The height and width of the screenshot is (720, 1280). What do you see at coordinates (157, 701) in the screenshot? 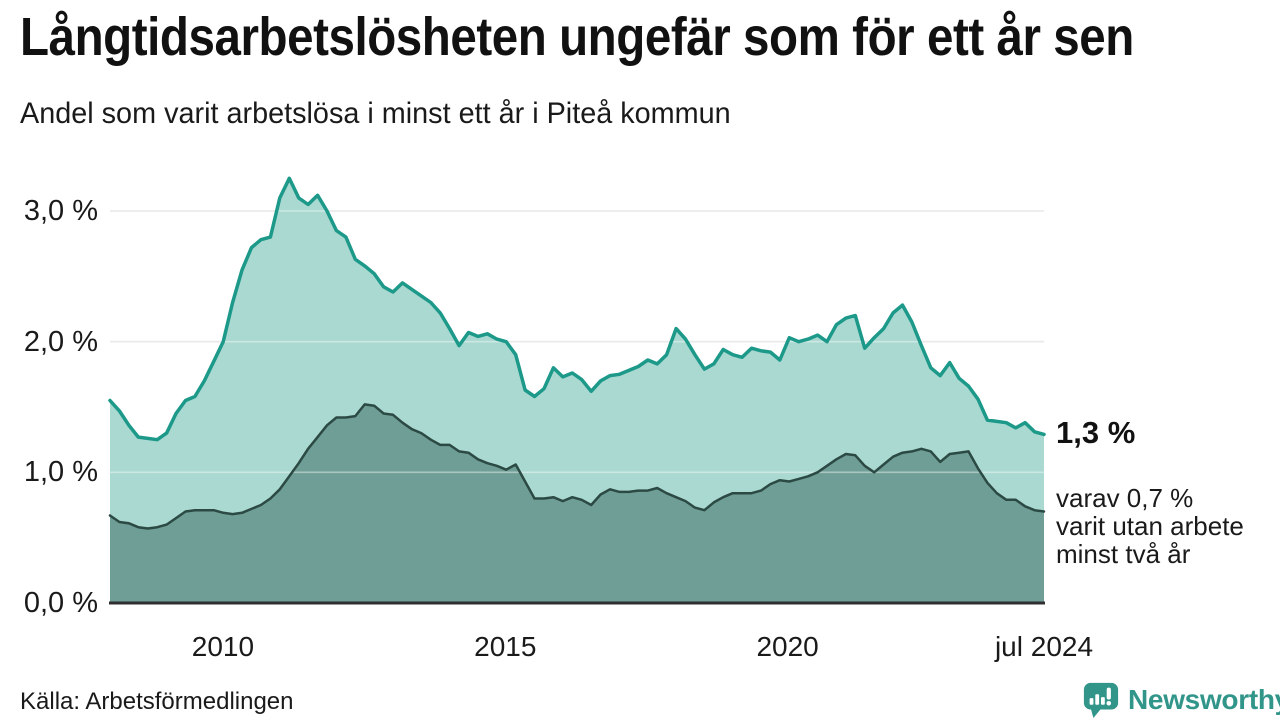
I see `source-attribution: Källa: Arbetsförmedlingen` at bounding box center [157, 701].